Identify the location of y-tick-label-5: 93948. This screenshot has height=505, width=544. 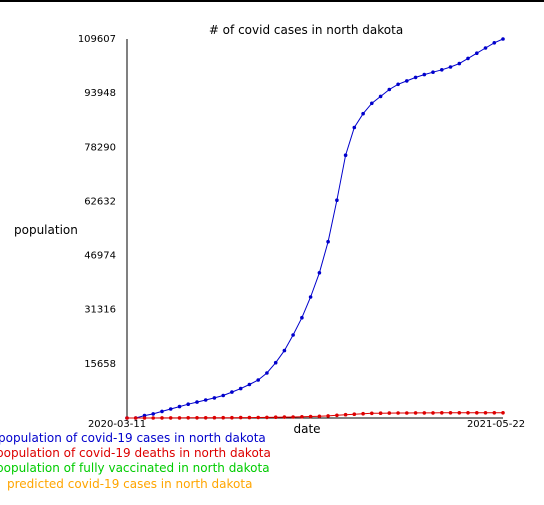
(100, 93).